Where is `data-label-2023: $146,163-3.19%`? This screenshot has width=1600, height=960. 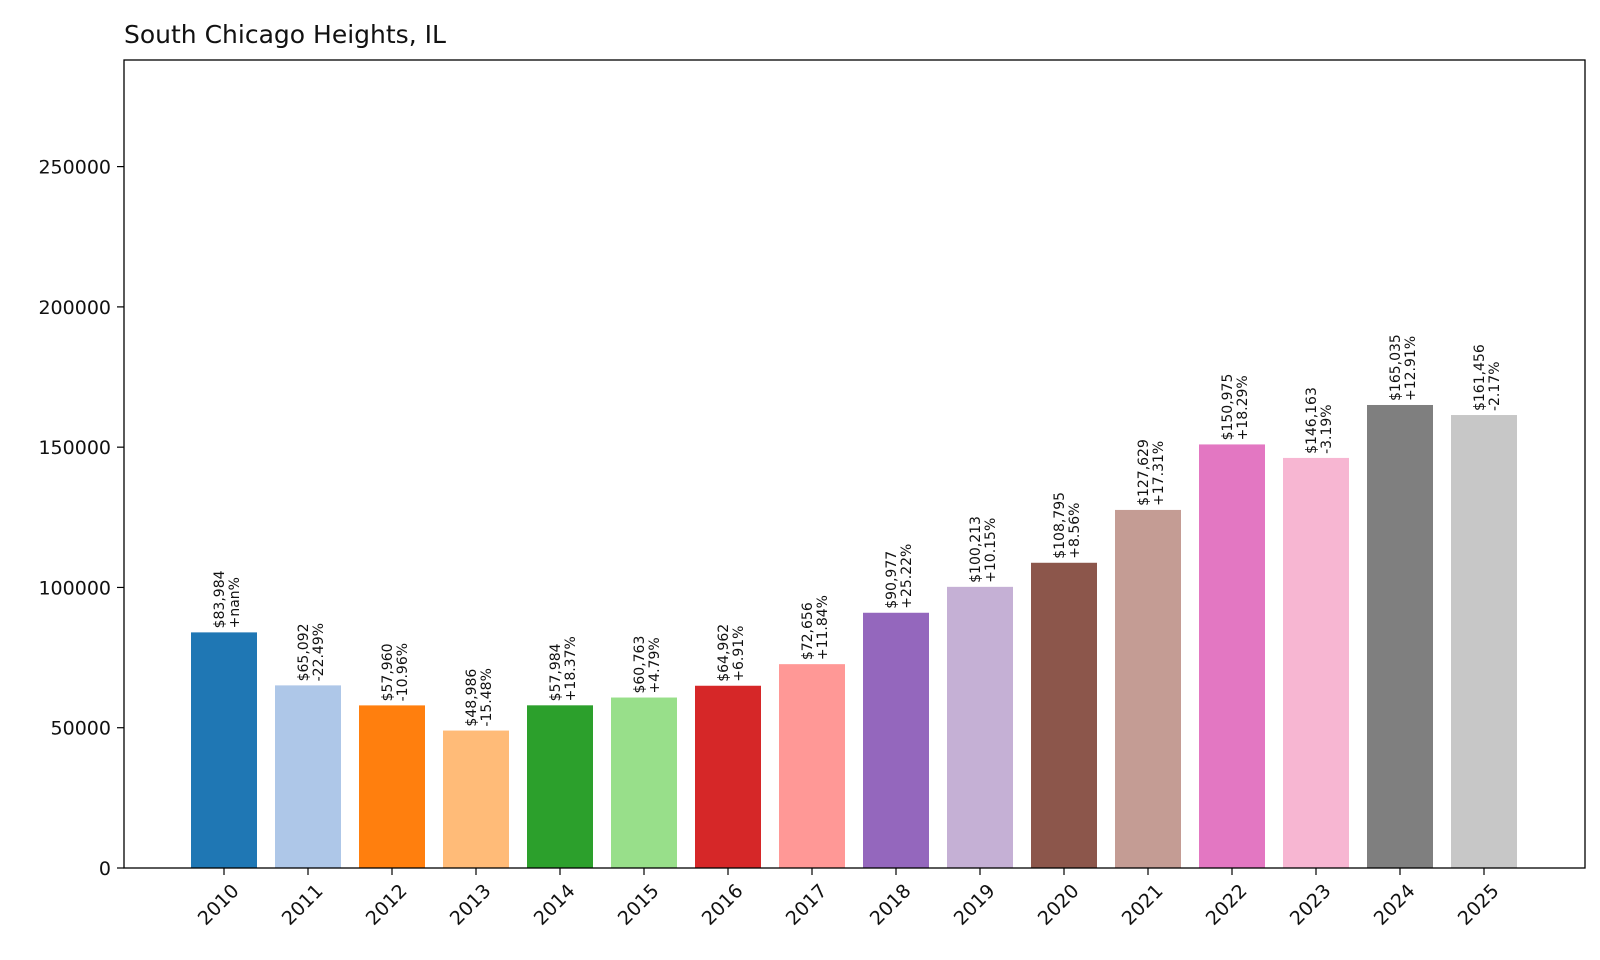 data-label-2023: $146,163-3.19% is located at coordinates (1319, 420).